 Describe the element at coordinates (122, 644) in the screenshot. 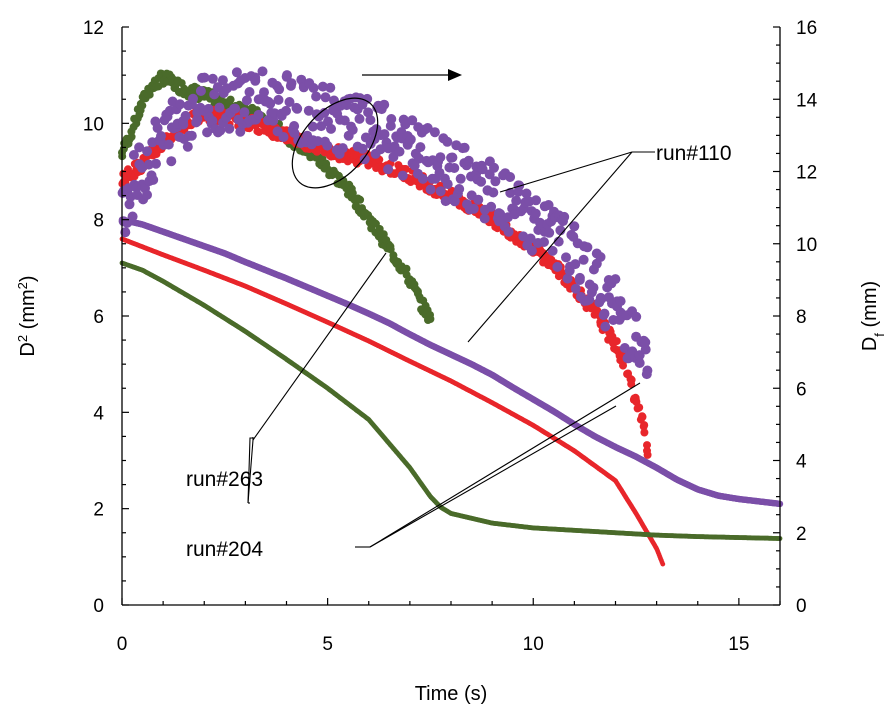

I see `x-tick-label: 0` at that location.